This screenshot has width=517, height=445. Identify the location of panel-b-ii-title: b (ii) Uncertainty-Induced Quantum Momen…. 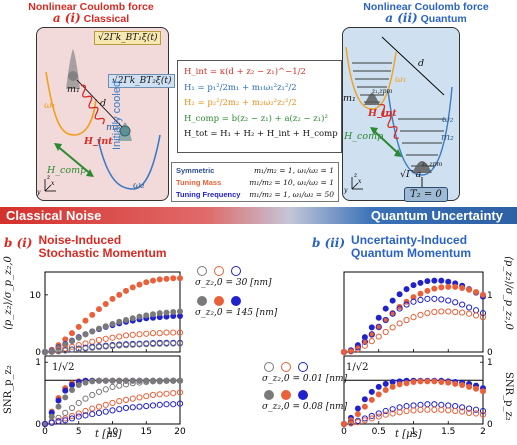
(414, 247).